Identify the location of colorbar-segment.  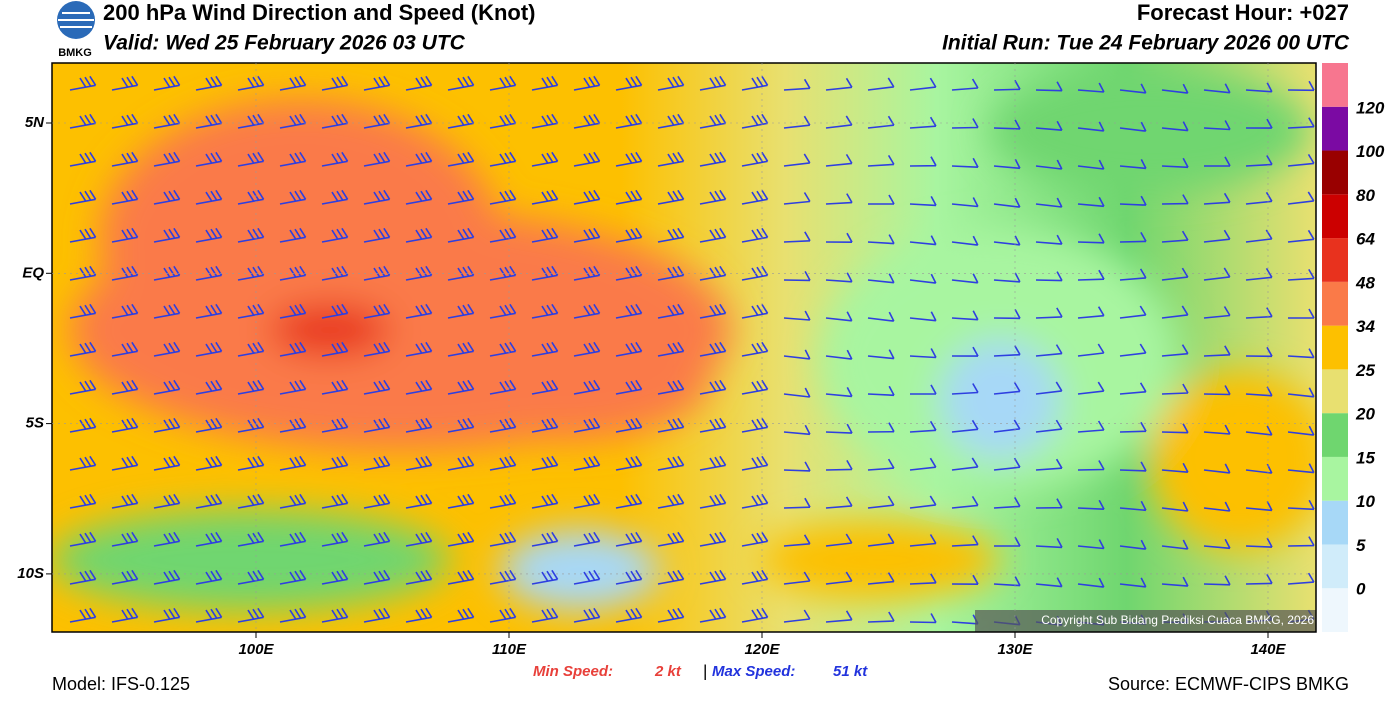
(1335, 522).